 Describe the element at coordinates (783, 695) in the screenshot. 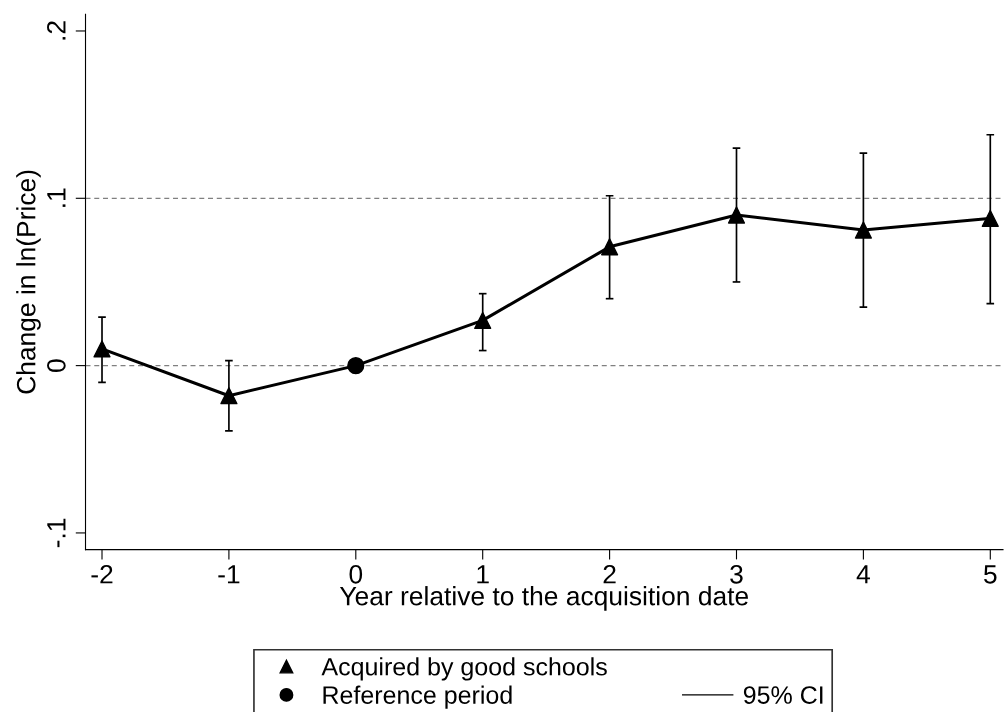

I see `text: 95% CI` at that location.